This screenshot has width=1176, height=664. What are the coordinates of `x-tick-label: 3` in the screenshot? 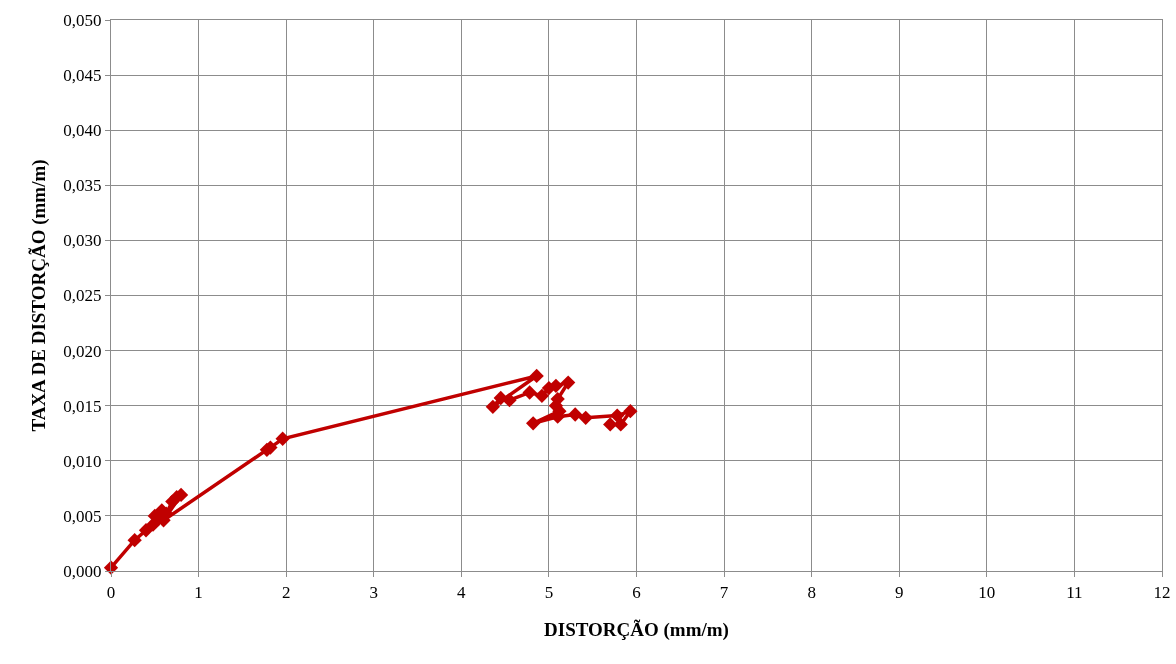 It's located at (373, 592).